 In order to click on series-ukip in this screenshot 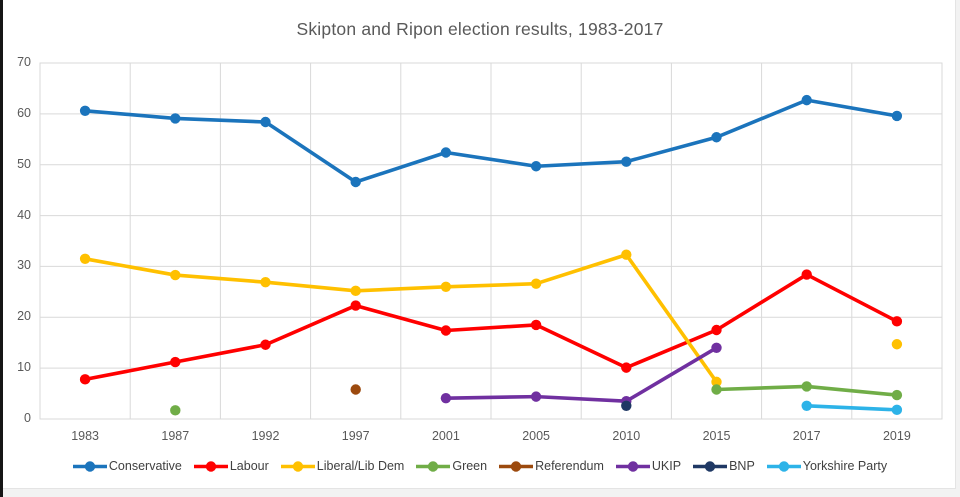, I will do `click(581, 374)`.